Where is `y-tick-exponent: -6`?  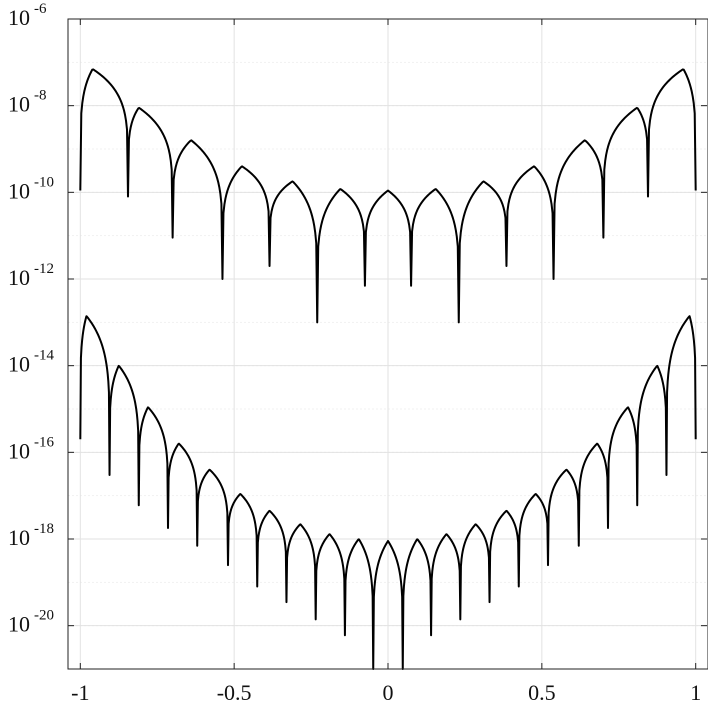 y-tick-exponent: -6 is located at coordinates (40, 9).